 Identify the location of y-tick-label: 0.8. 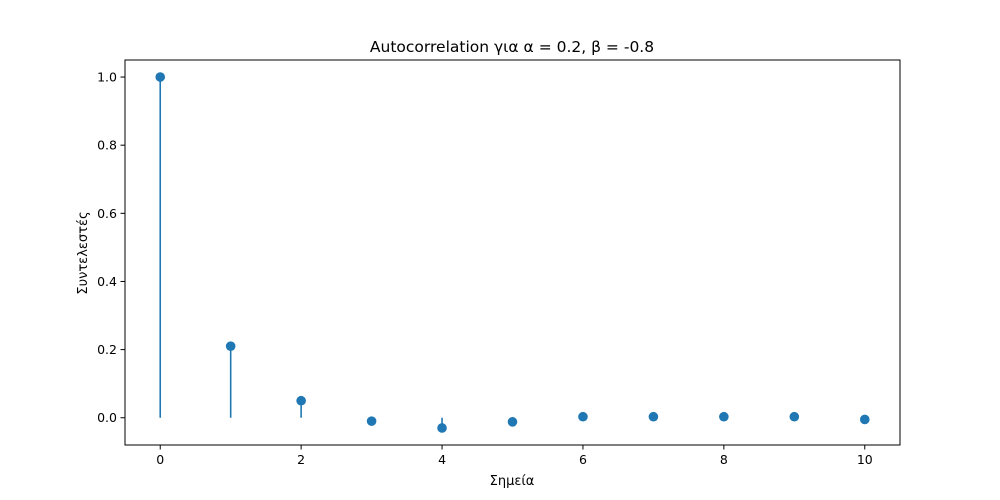
(107, 145).